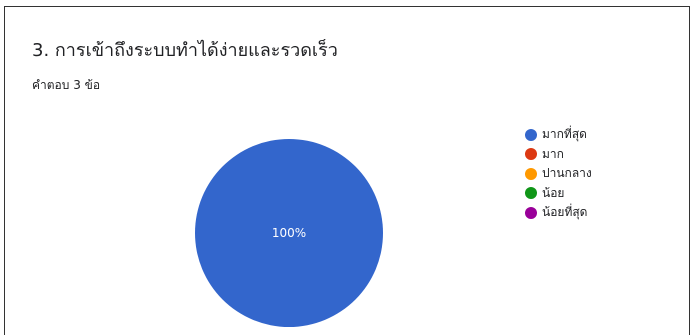 The image size is (696, 335). What do you see at coordinates (553, 153) in the screenshot?
I see `legend-label: มาก` at bounding box center [553, 153].